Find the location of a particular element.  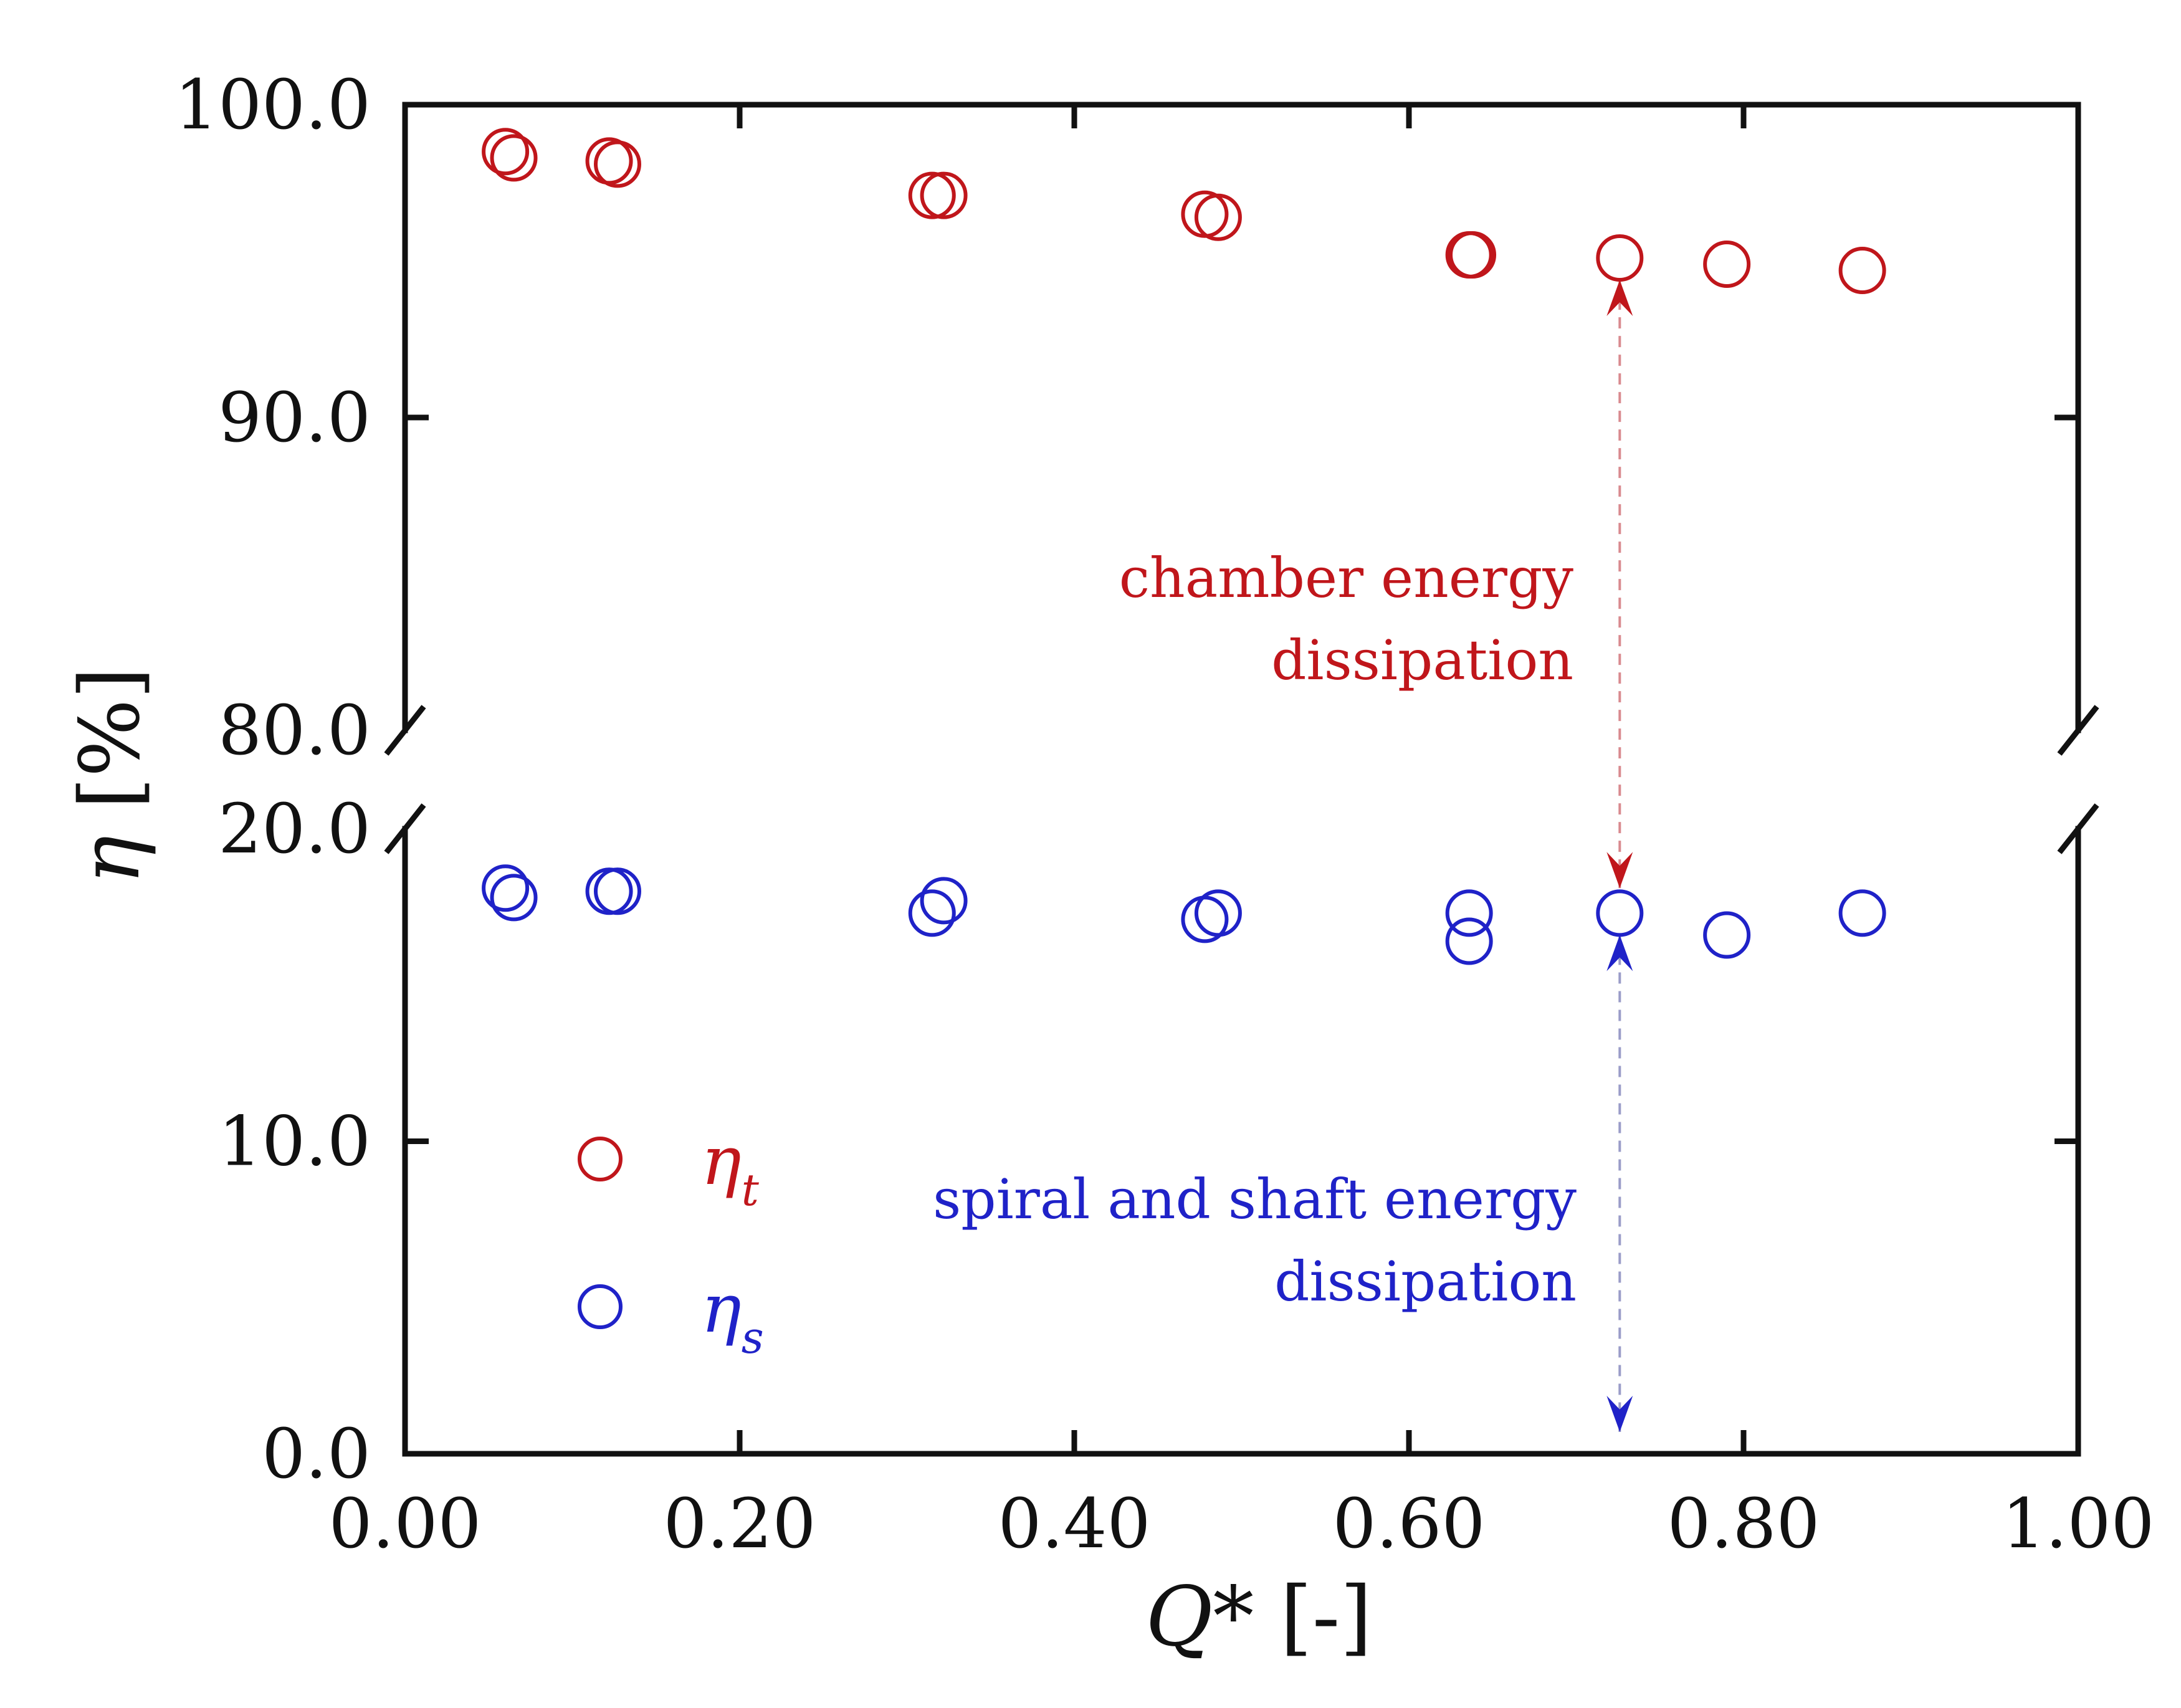

legend-subscript: t is located at coordinates (751, 1190).